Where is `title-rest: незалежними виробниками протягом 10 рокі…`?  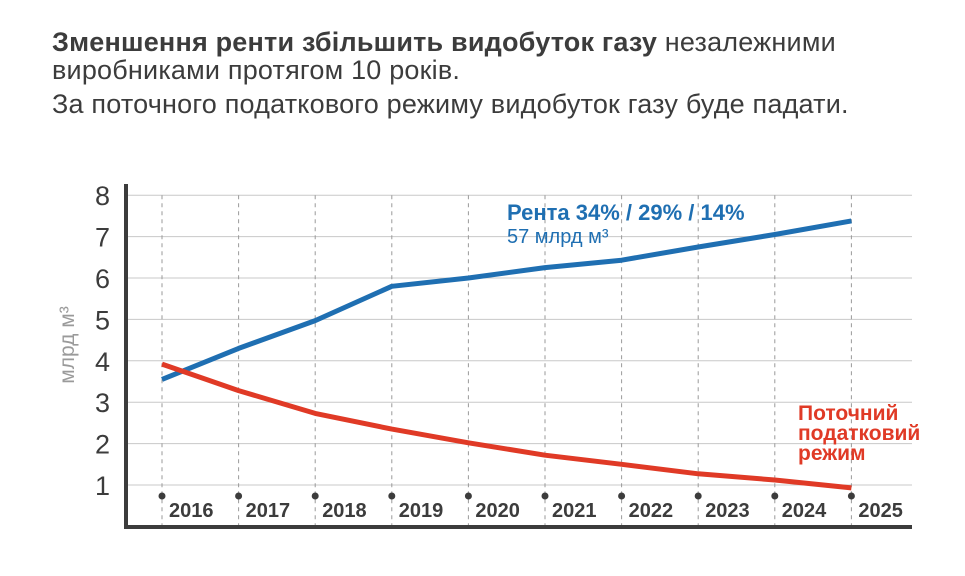
title-rest: незалежними виробниками протягом 10 рокі… is located at coordinates (444, 56).